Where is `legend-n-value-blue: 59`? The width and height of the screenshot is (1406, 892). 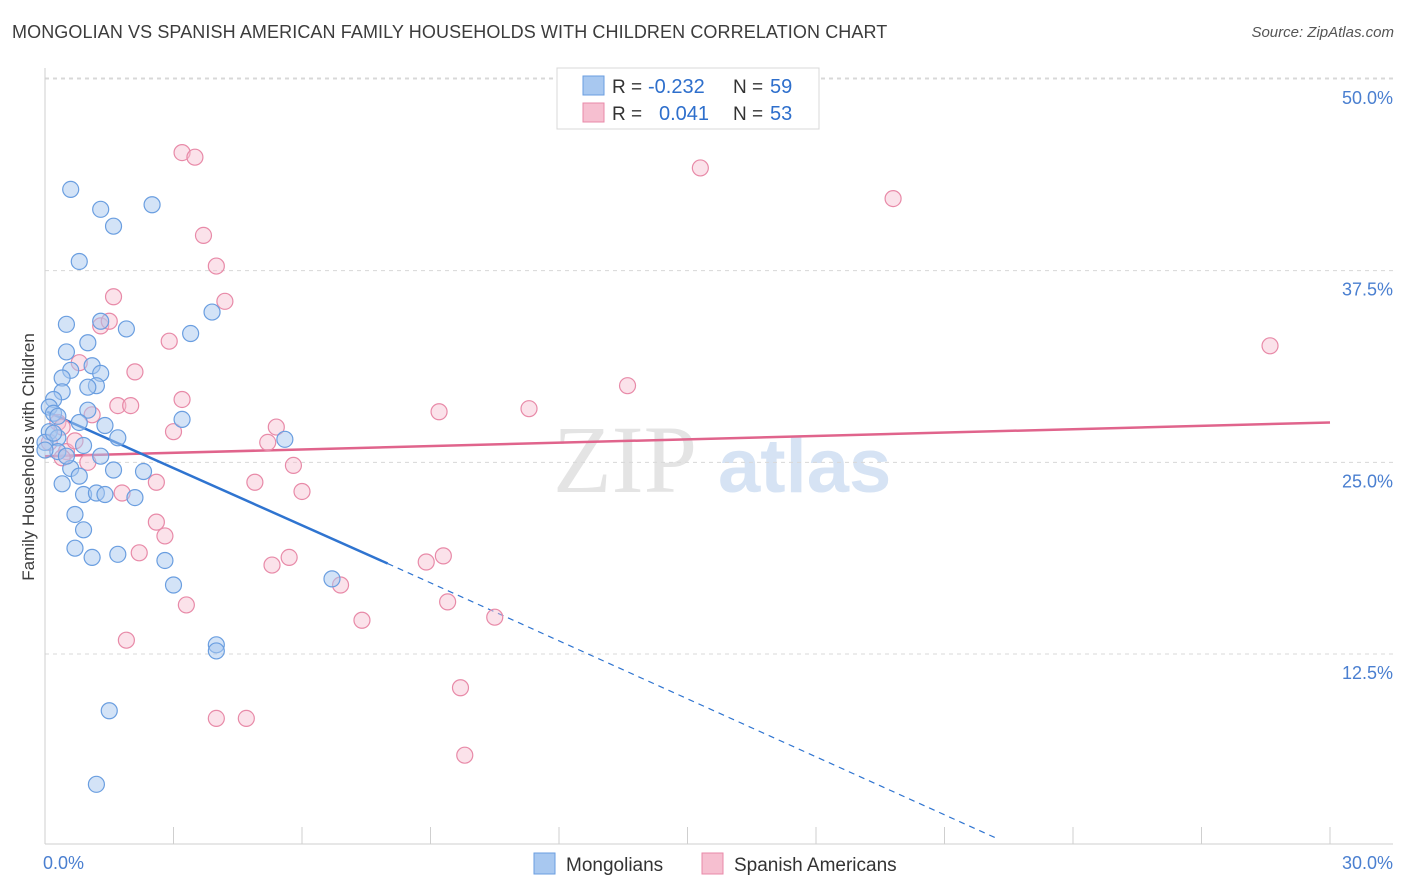 legend-n-value-blue: 59 is located at coordinates (781, 87).